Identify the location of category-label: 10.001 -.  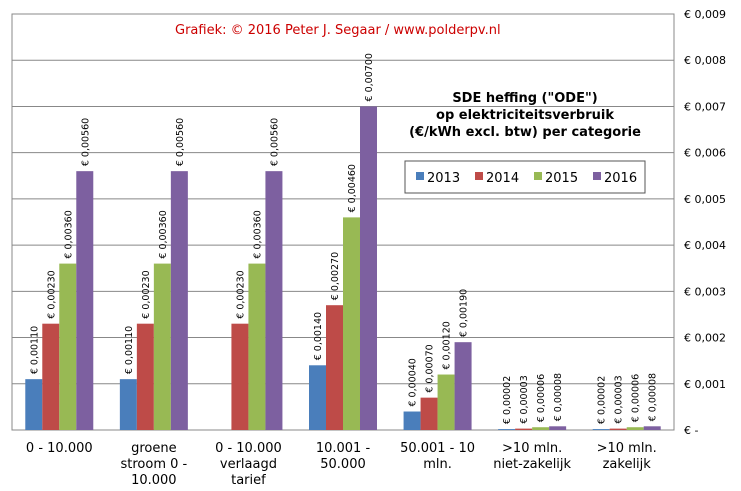
(343, 448).